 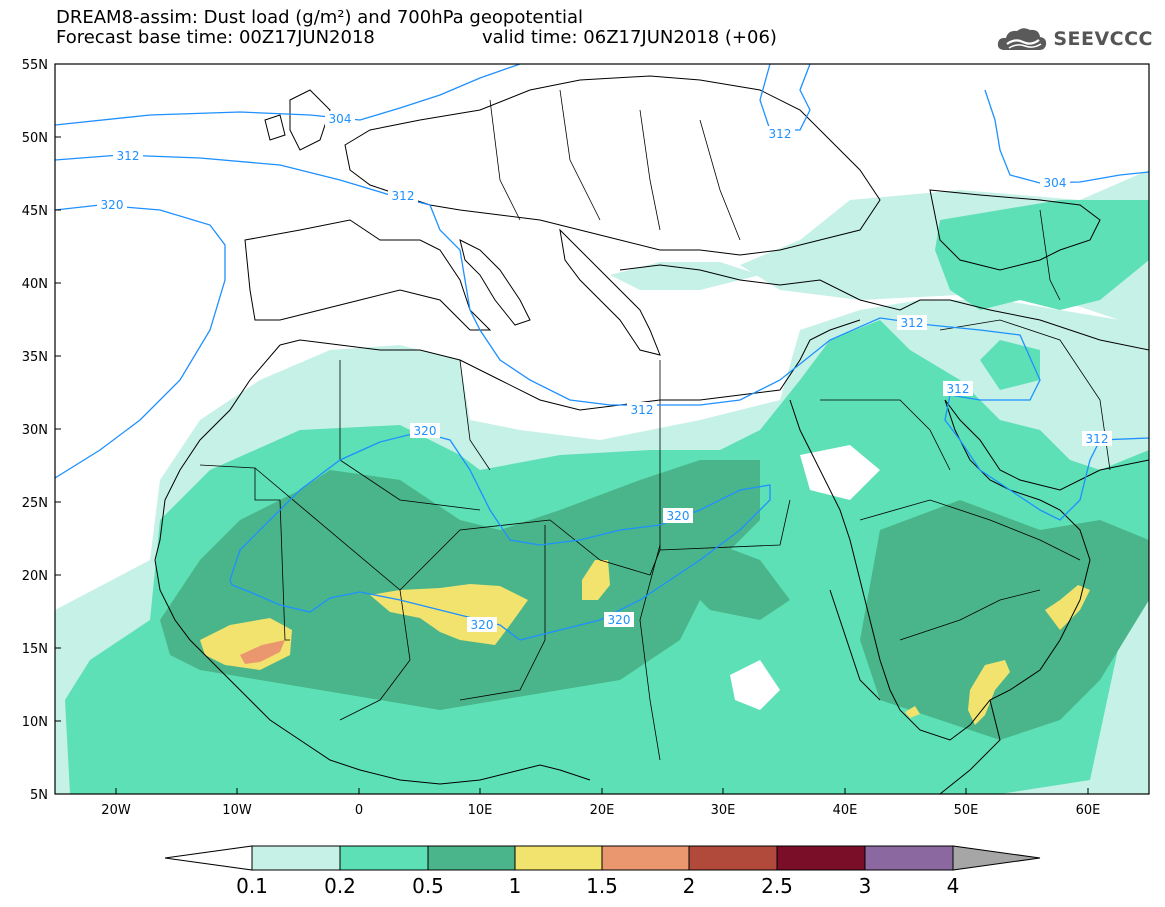 I want to click on seevccc-logo: SEEVCCC, so click(x=1074, y=39).